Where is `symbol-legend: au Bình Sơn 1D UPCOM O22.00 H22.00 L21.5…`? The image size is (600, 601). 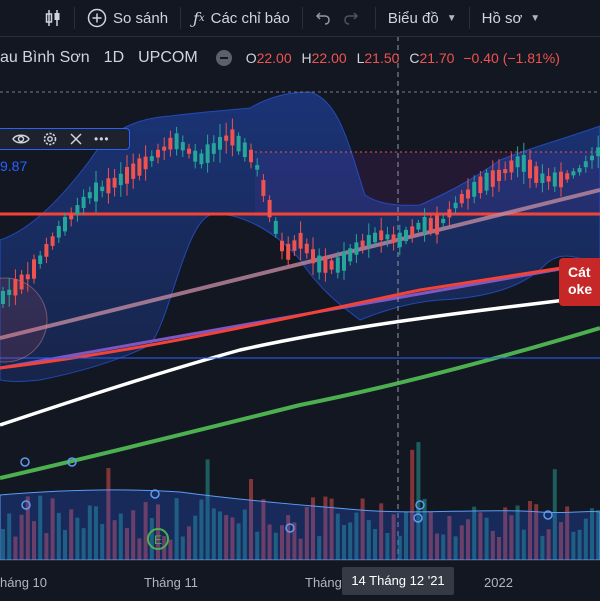 symbol-legend: au Bình Sơn 1D UPCOM O22.00 H22.00 L21.5… is located at coordinates (300, 58).